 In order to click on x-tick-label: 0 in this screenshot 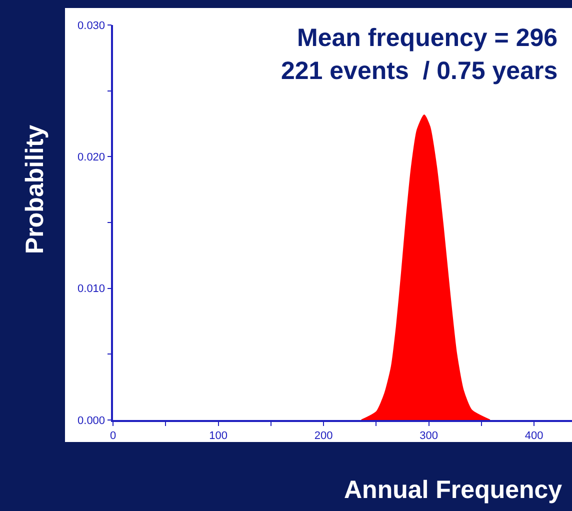, I will do `click(113, 436)`.